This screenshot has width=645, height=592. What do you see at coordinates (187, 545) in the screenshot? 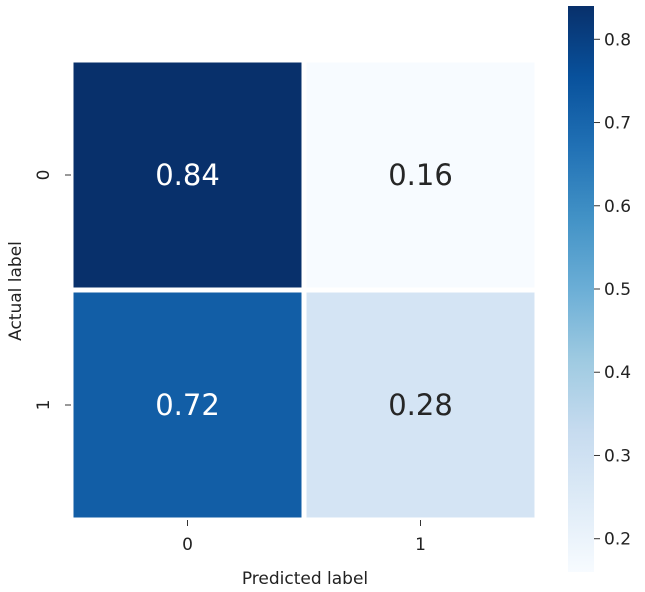
I see `x-tick-label: 0` at bounding box center [187, 545].